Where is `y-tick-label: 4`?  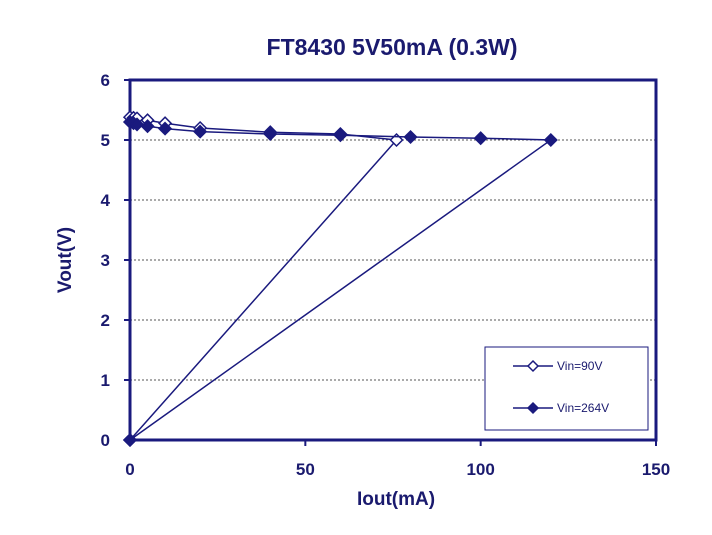
y-tick-label: 4 is located at coordinates (106, 200).